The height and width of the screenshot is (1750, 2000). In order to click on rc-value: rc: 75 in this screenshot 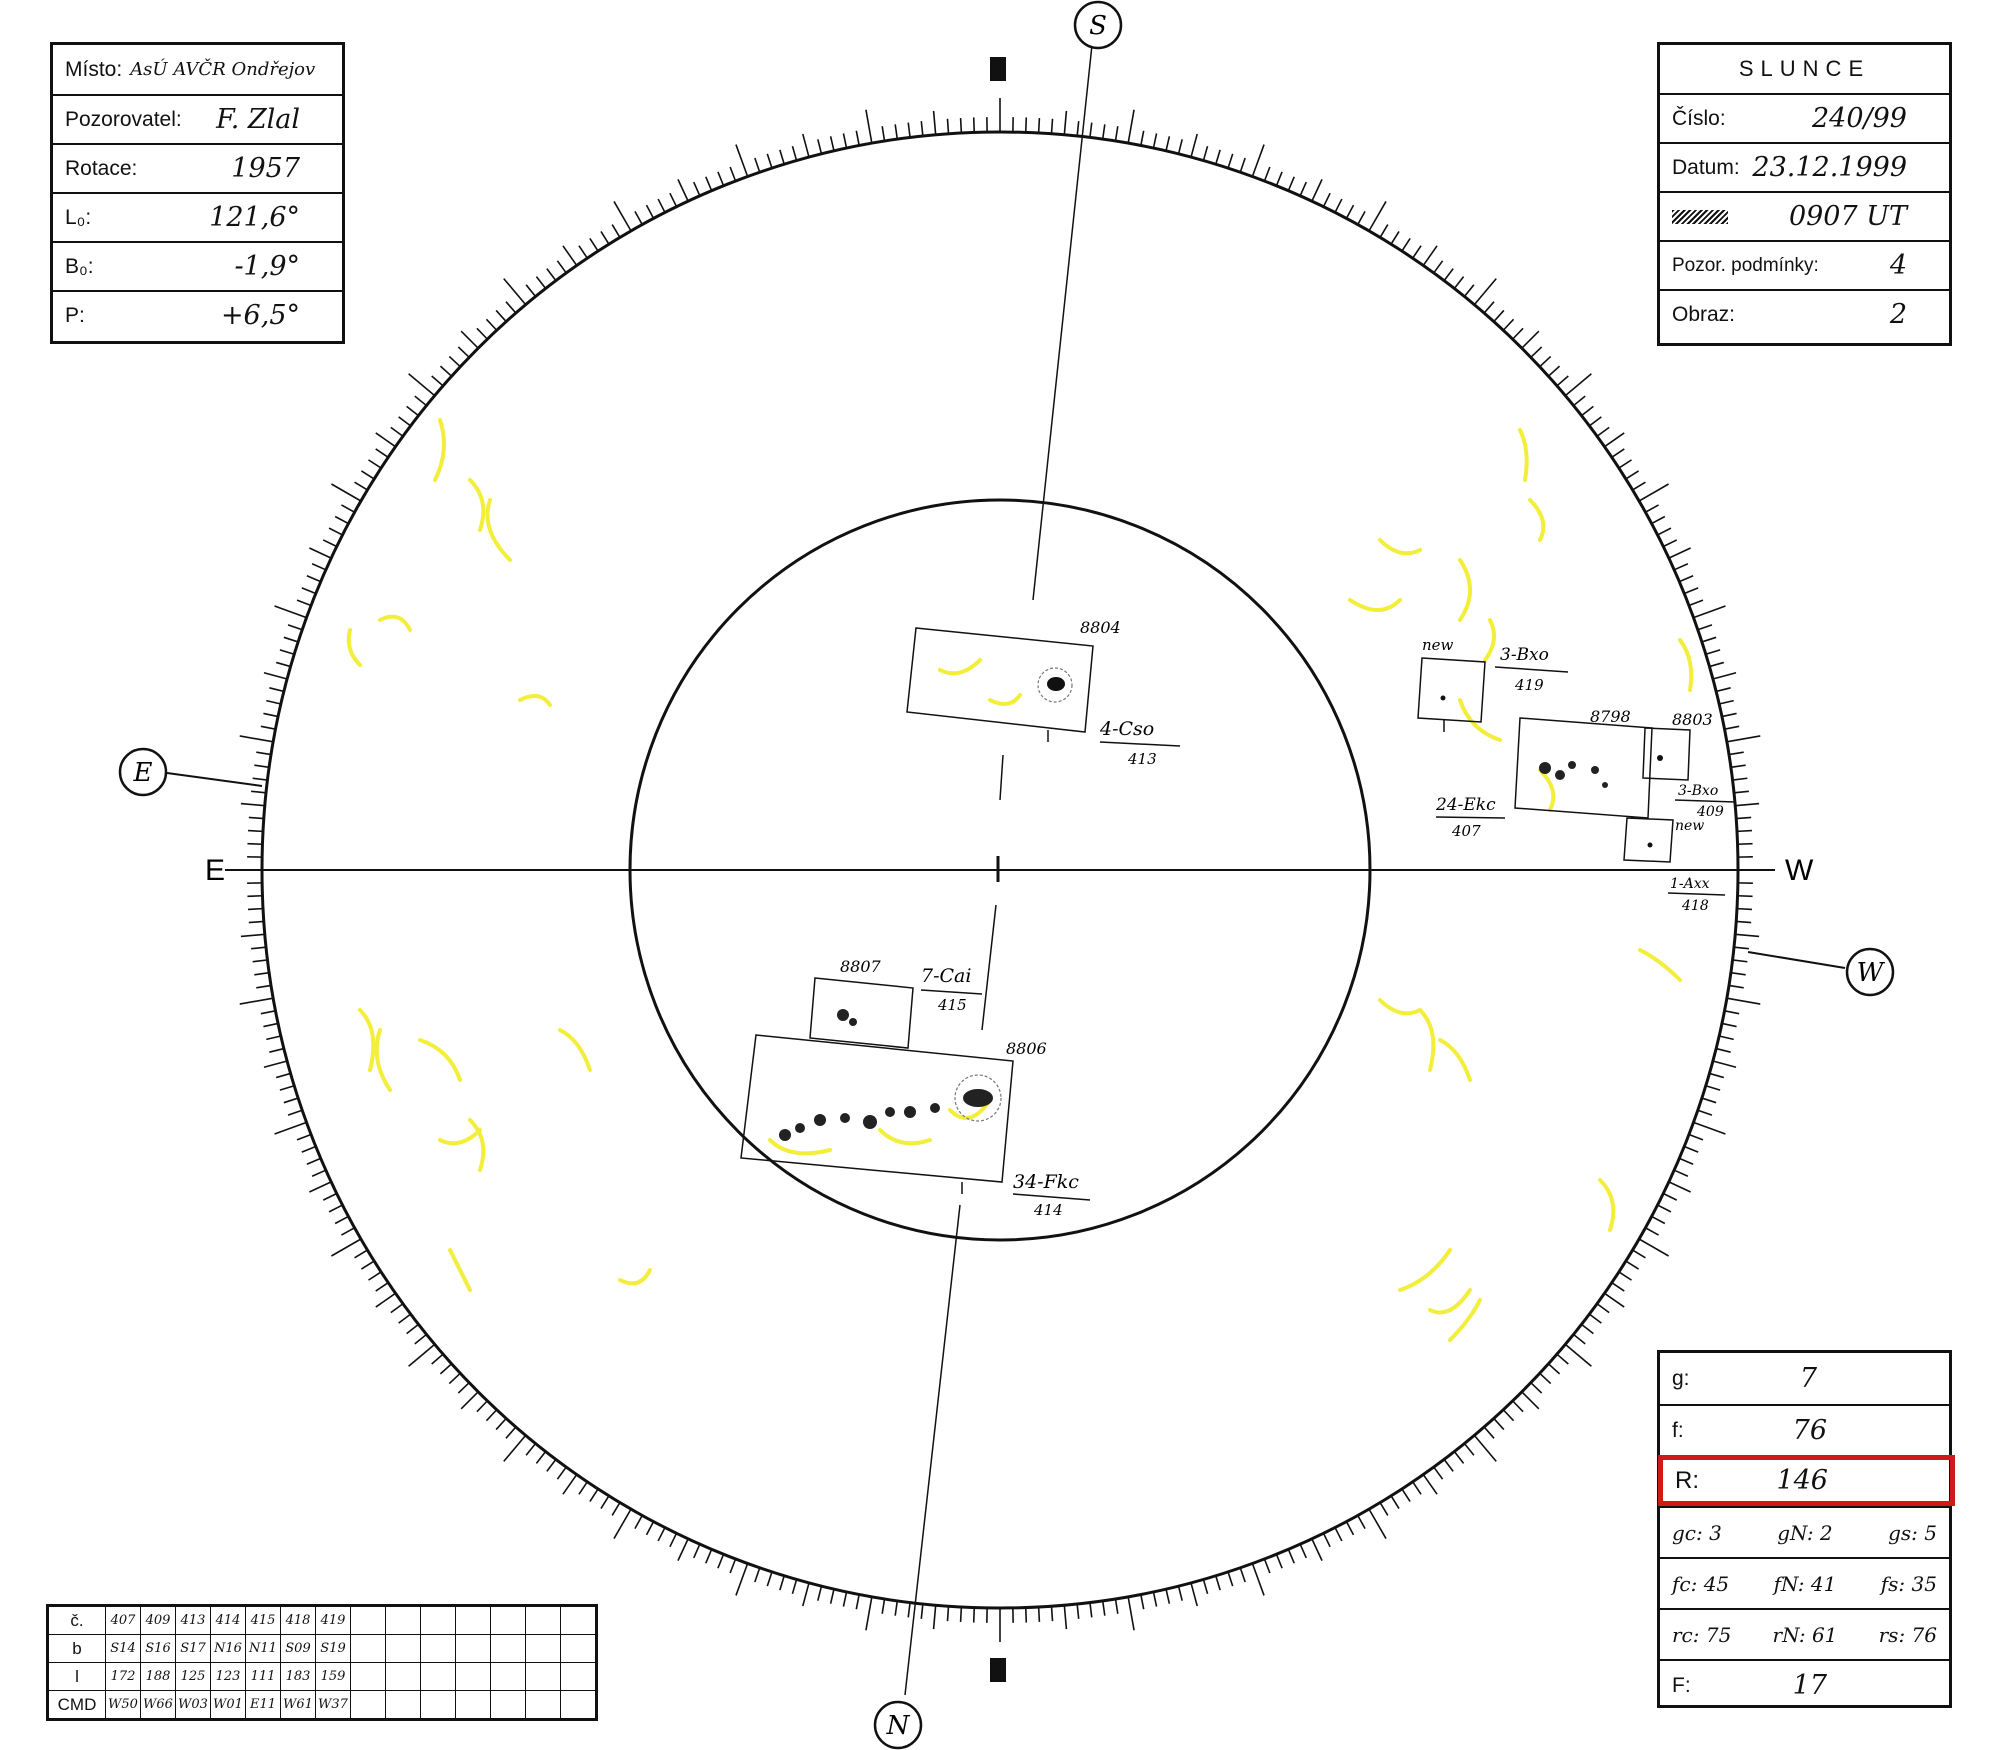, I will do `click(1702, 1634)`.